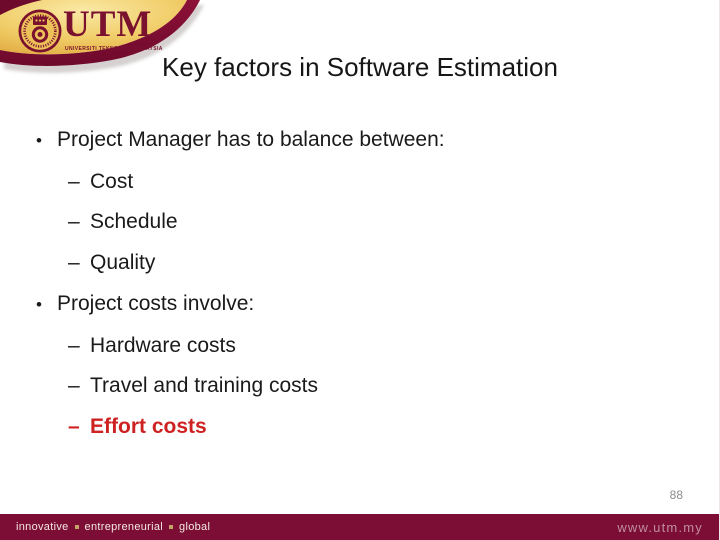 Image resolution: width=720 pixels, height=540 pixels. What do you see at coordinates (360, 67) in the screenshot?
I see `page-title: Key factors in Software Estimation` at bounding box center [360, 67].